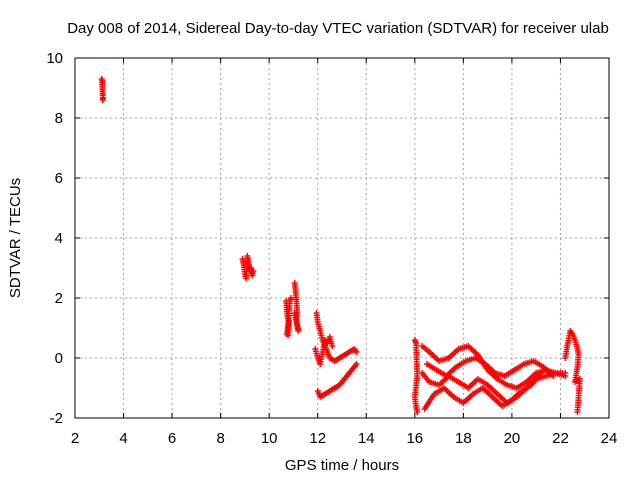 The height and width of the screenshot is (480, 640). Describe the element at coordinates (342, 465) in the screenshot. I see `x-axis-label: GPS time / hours` at that location.